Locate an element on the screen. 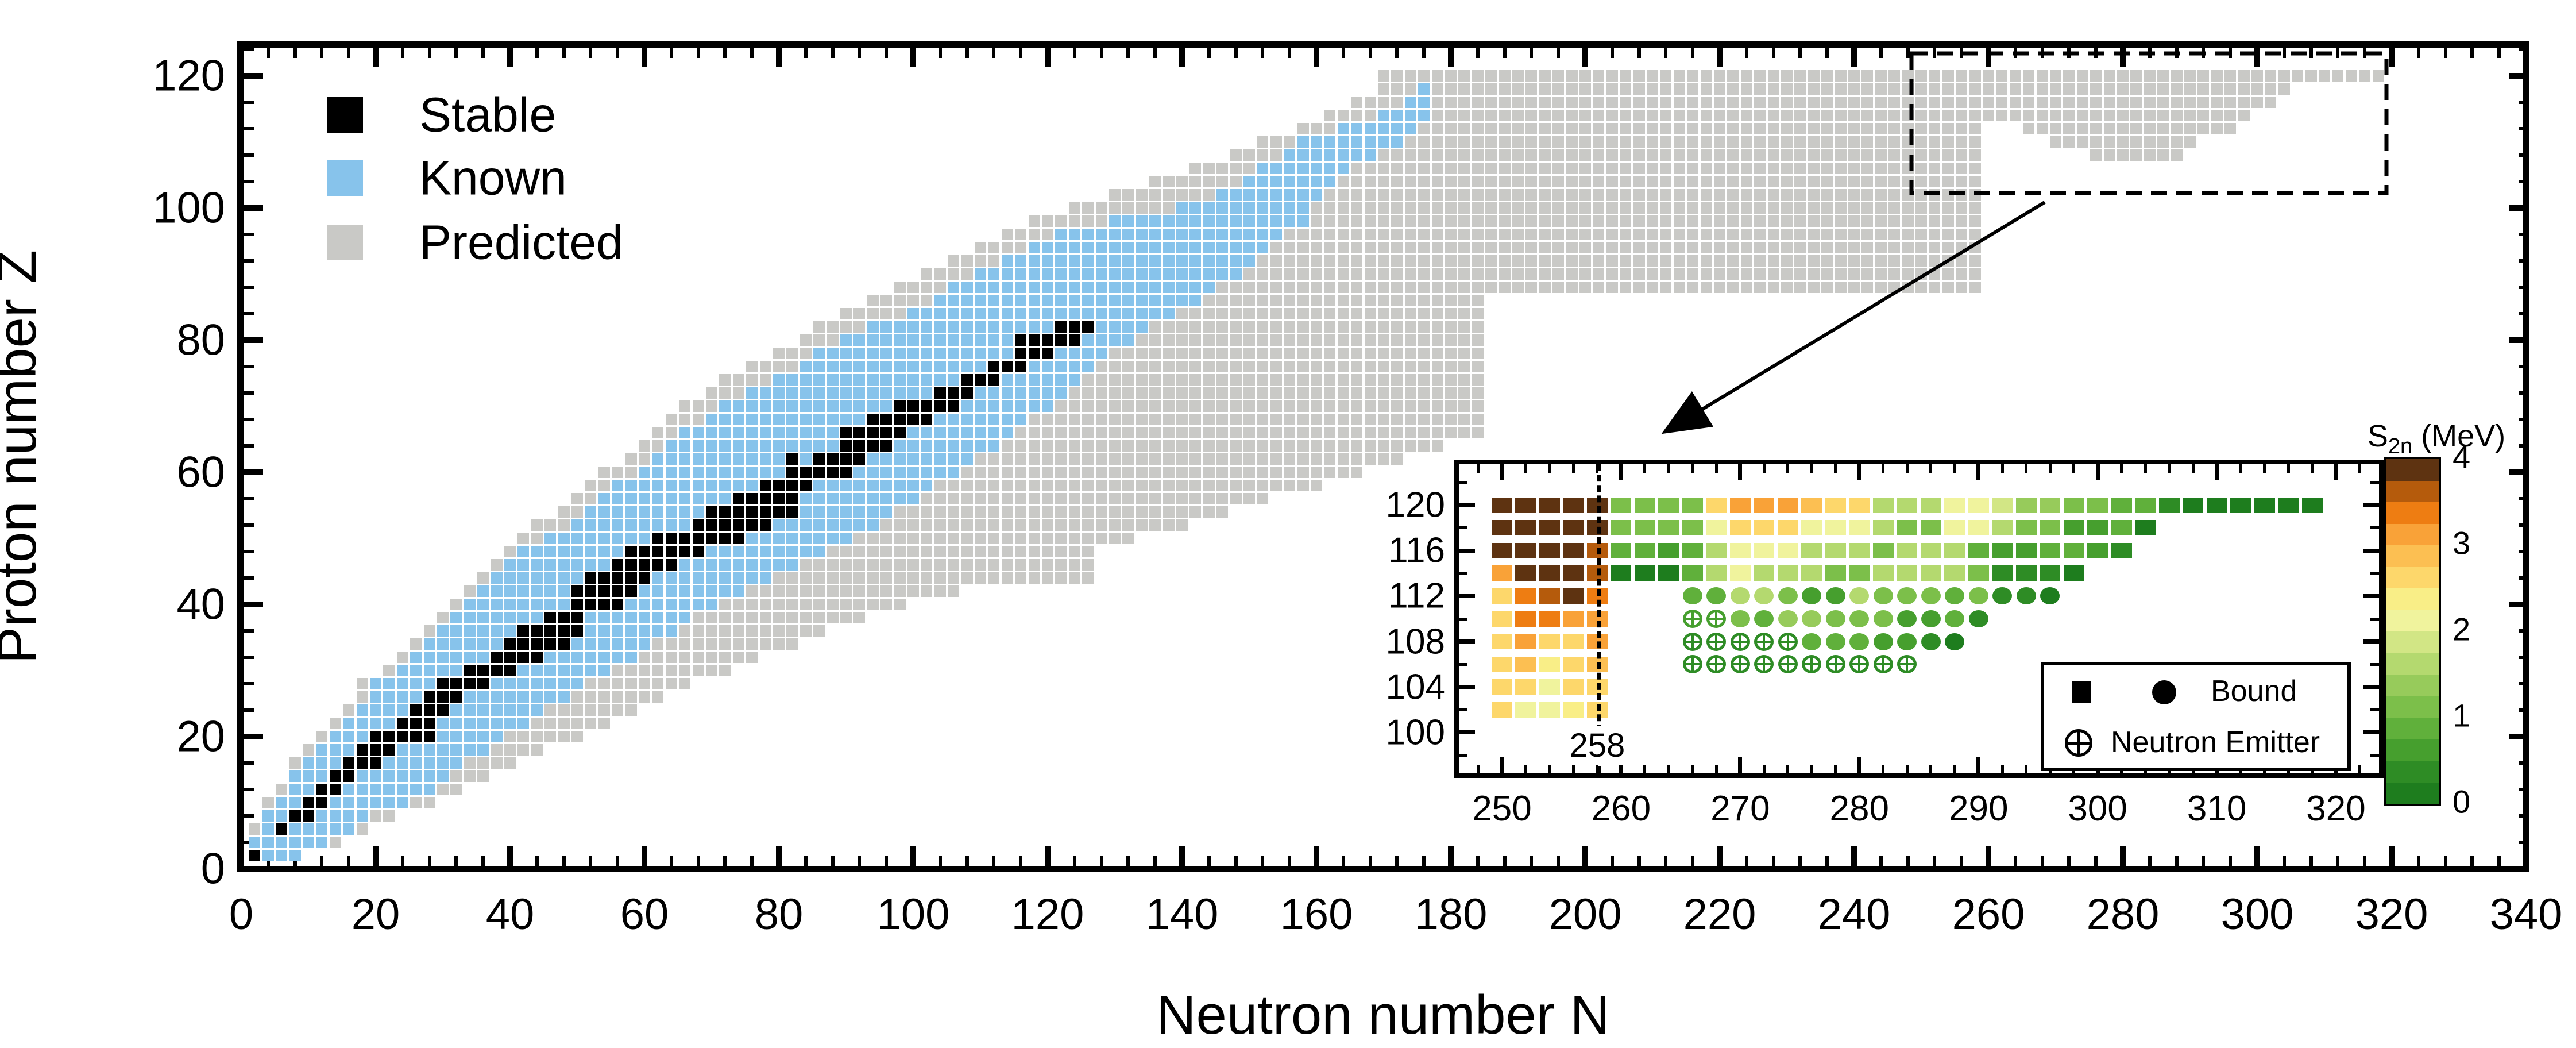  inset-neutron-emitter is located at coordinates (1835, 665).